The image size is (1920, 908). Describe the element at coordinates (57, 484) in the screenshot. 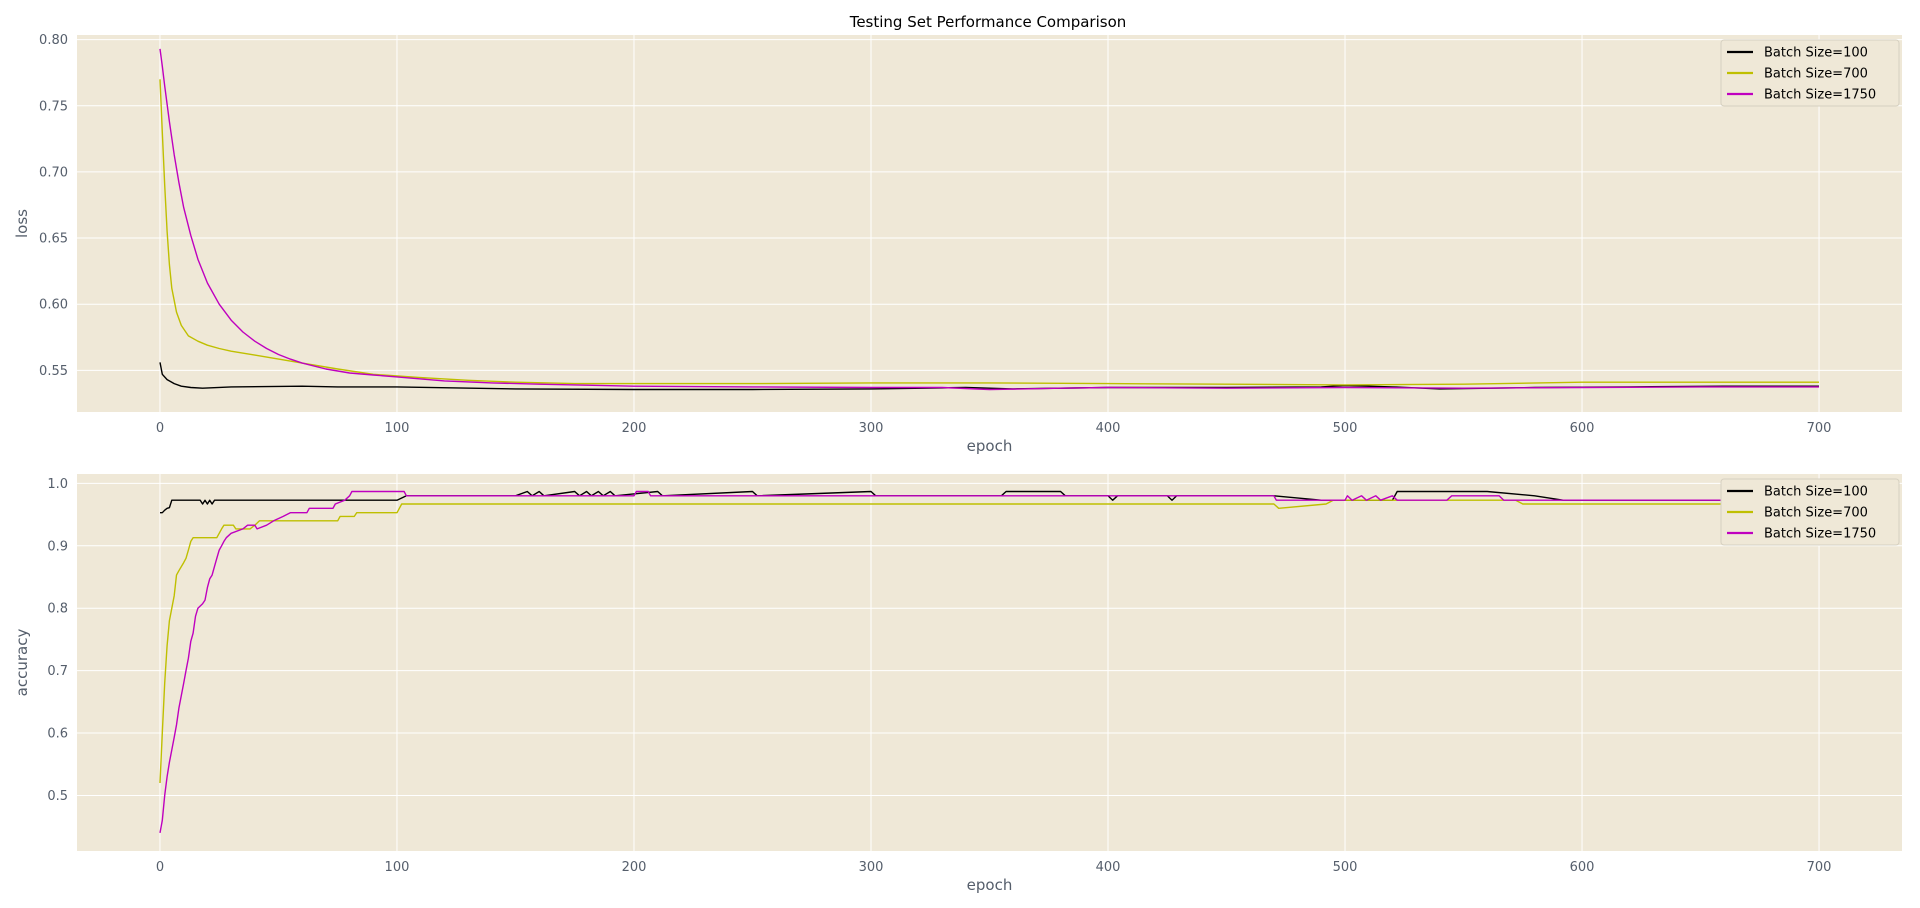

I see `accuracy-y-tick-label: 1.0` at that location.